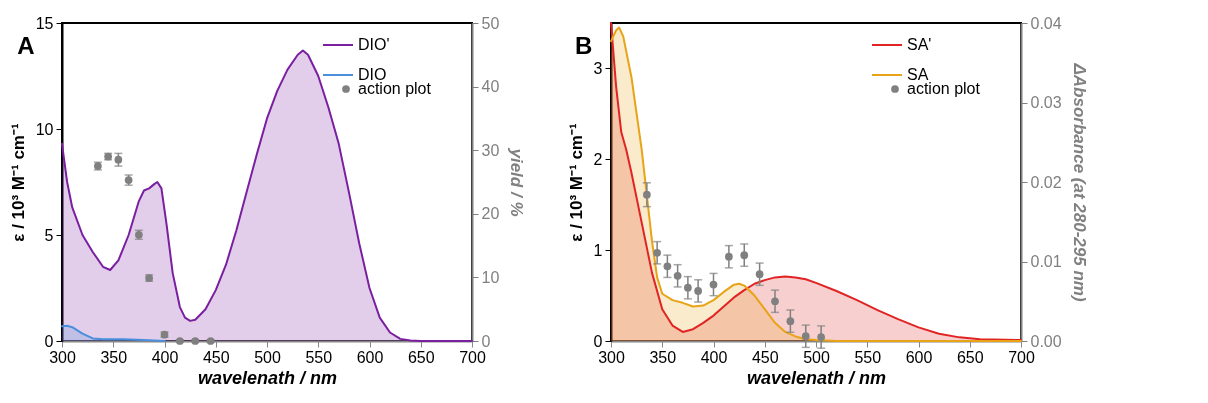 The width and height of the screenshot is (1208, 403). Describe the element at coordinates (490, 214) in the screenshot. I see `y2-tick-label: 20` at that location.